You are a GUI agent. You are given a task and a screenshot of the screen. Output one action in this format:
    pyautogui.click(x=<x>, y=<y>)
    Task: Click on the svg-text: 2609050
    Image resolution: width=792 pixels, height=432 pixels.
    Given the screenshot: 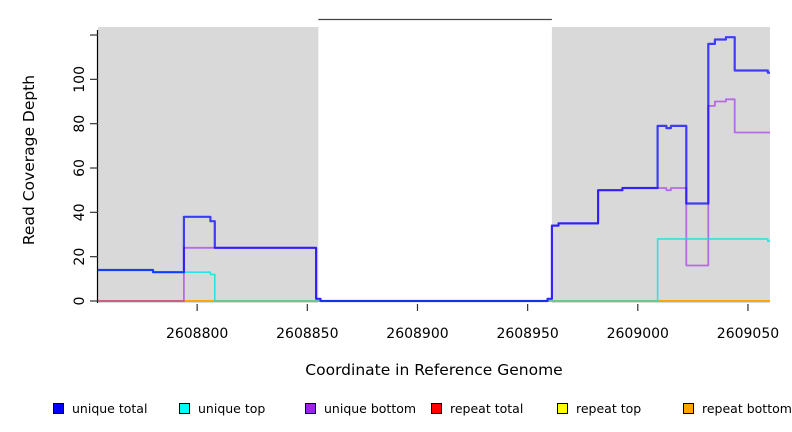 What is the action you would take?
    pyautogui.click(x=748, y=334)
    